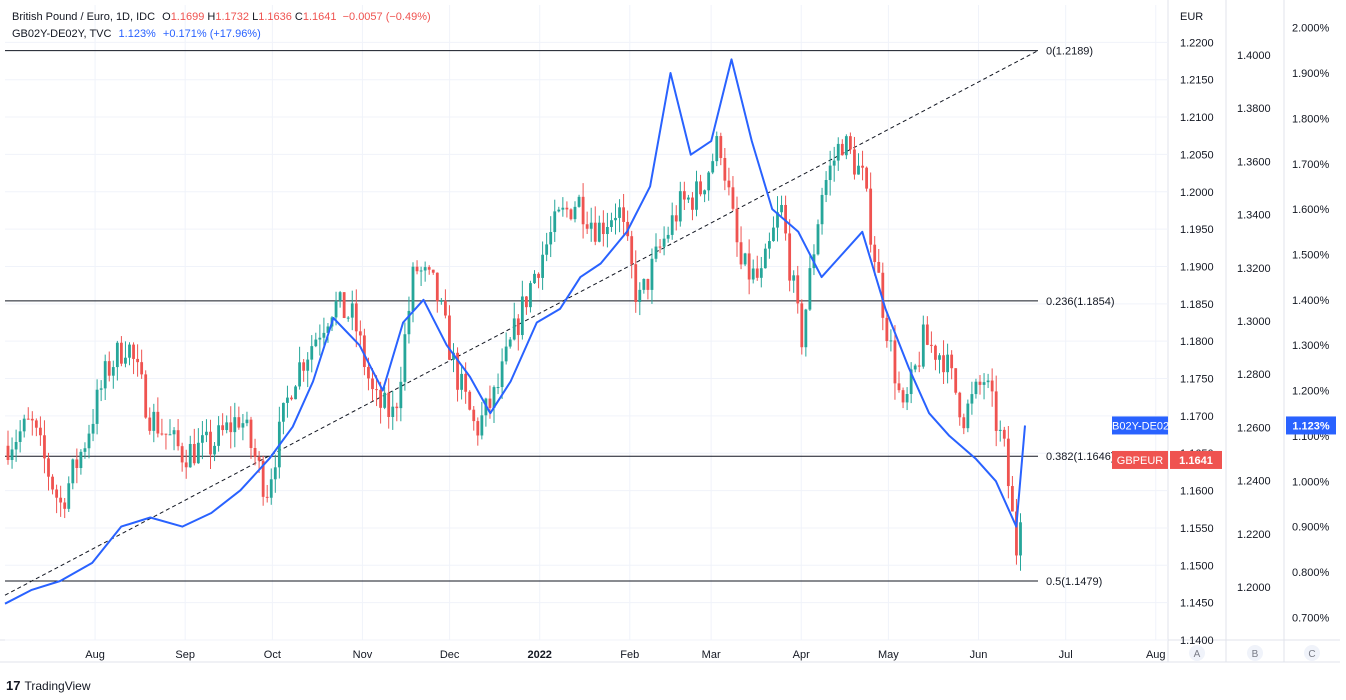 The width and height of the screenshot is (1346, 700). What do you see at coordinates (1254, 375) in the screenshot?
I see `axis-b-tick-label: 1.2800` at bounding box center [1254, 375].